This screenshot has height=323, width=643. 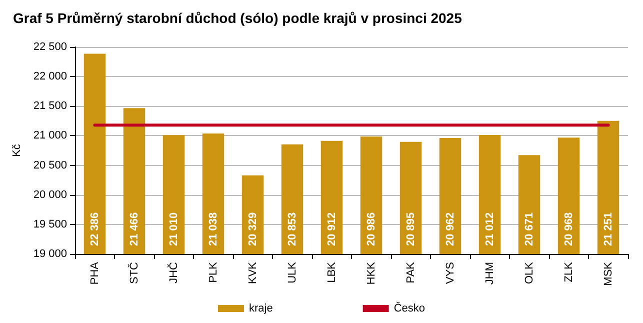 What do you see at coordinates (410, 272) in the screenshot?
I see `x-tick-label: PAK` at bounding box center [410, 272].